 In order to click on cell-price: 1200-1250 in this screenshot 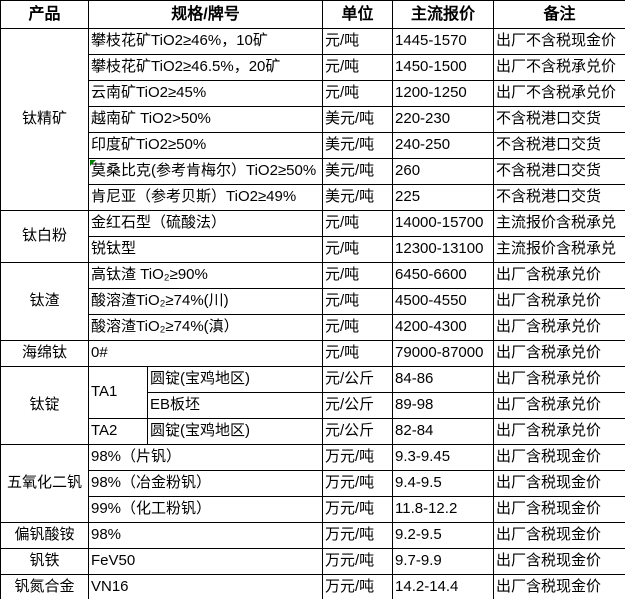, I will do `click(443, 93)`.